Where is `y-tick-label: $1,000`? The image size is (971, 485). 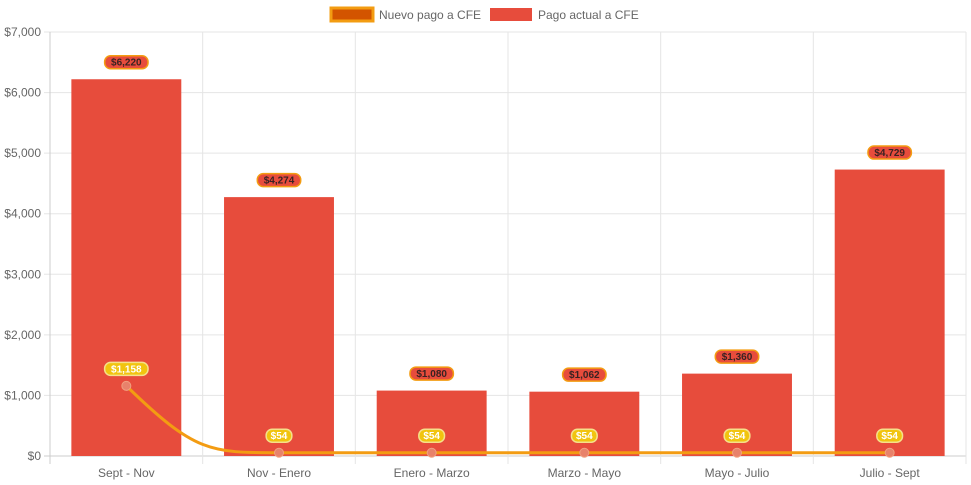 y-tick-label: $1,000 is located at coordinates (22, 395).